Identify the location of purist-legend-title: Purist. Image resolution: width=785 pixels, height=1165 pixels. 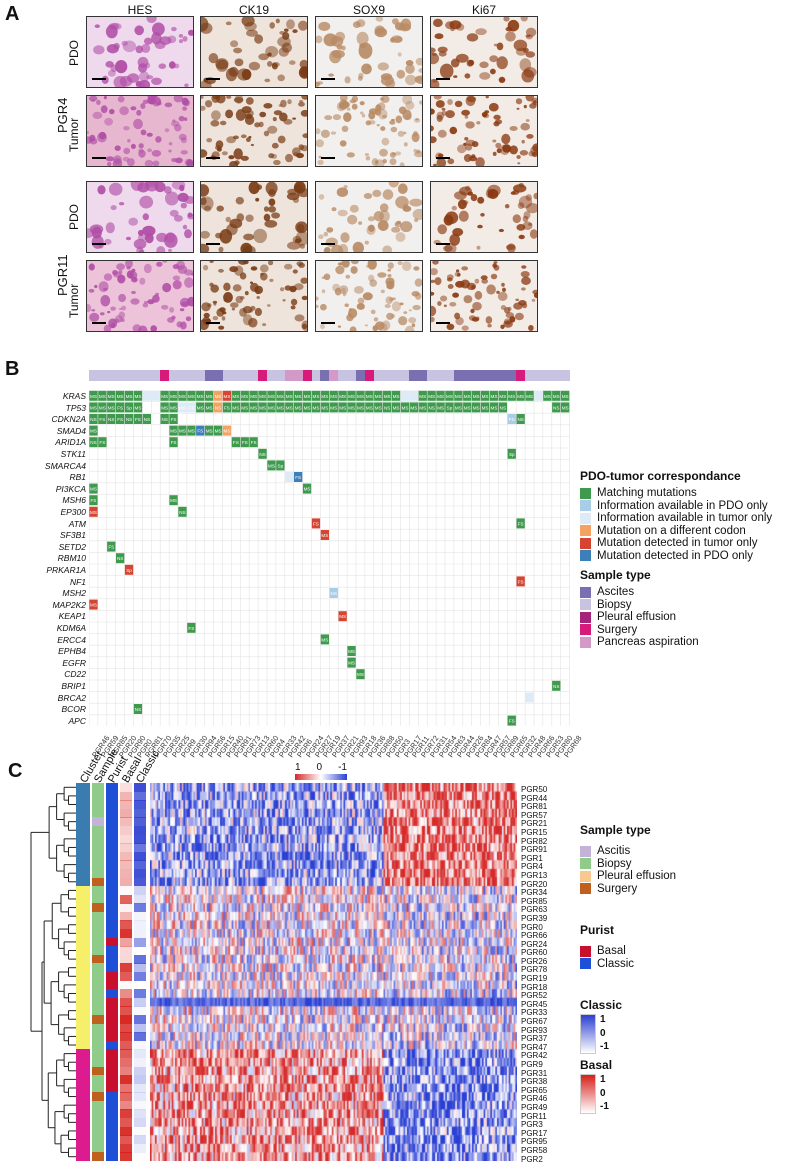
(597, 930).